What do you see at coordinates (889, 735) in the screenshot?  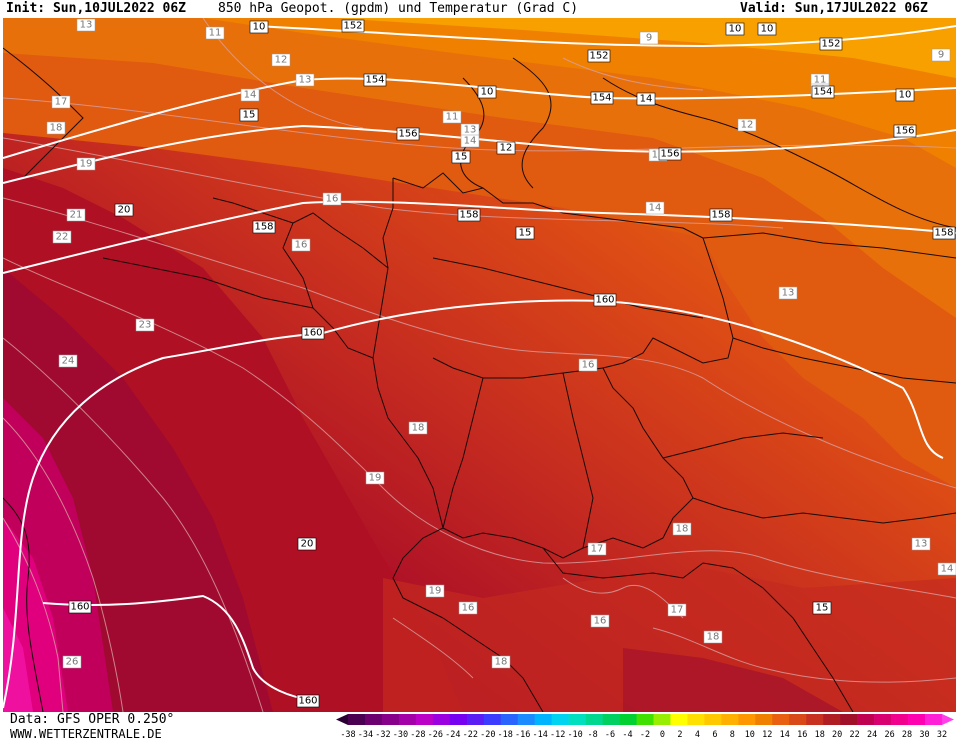 I see `color-scale-tick-label: 26` at bounding box center [889, 735].